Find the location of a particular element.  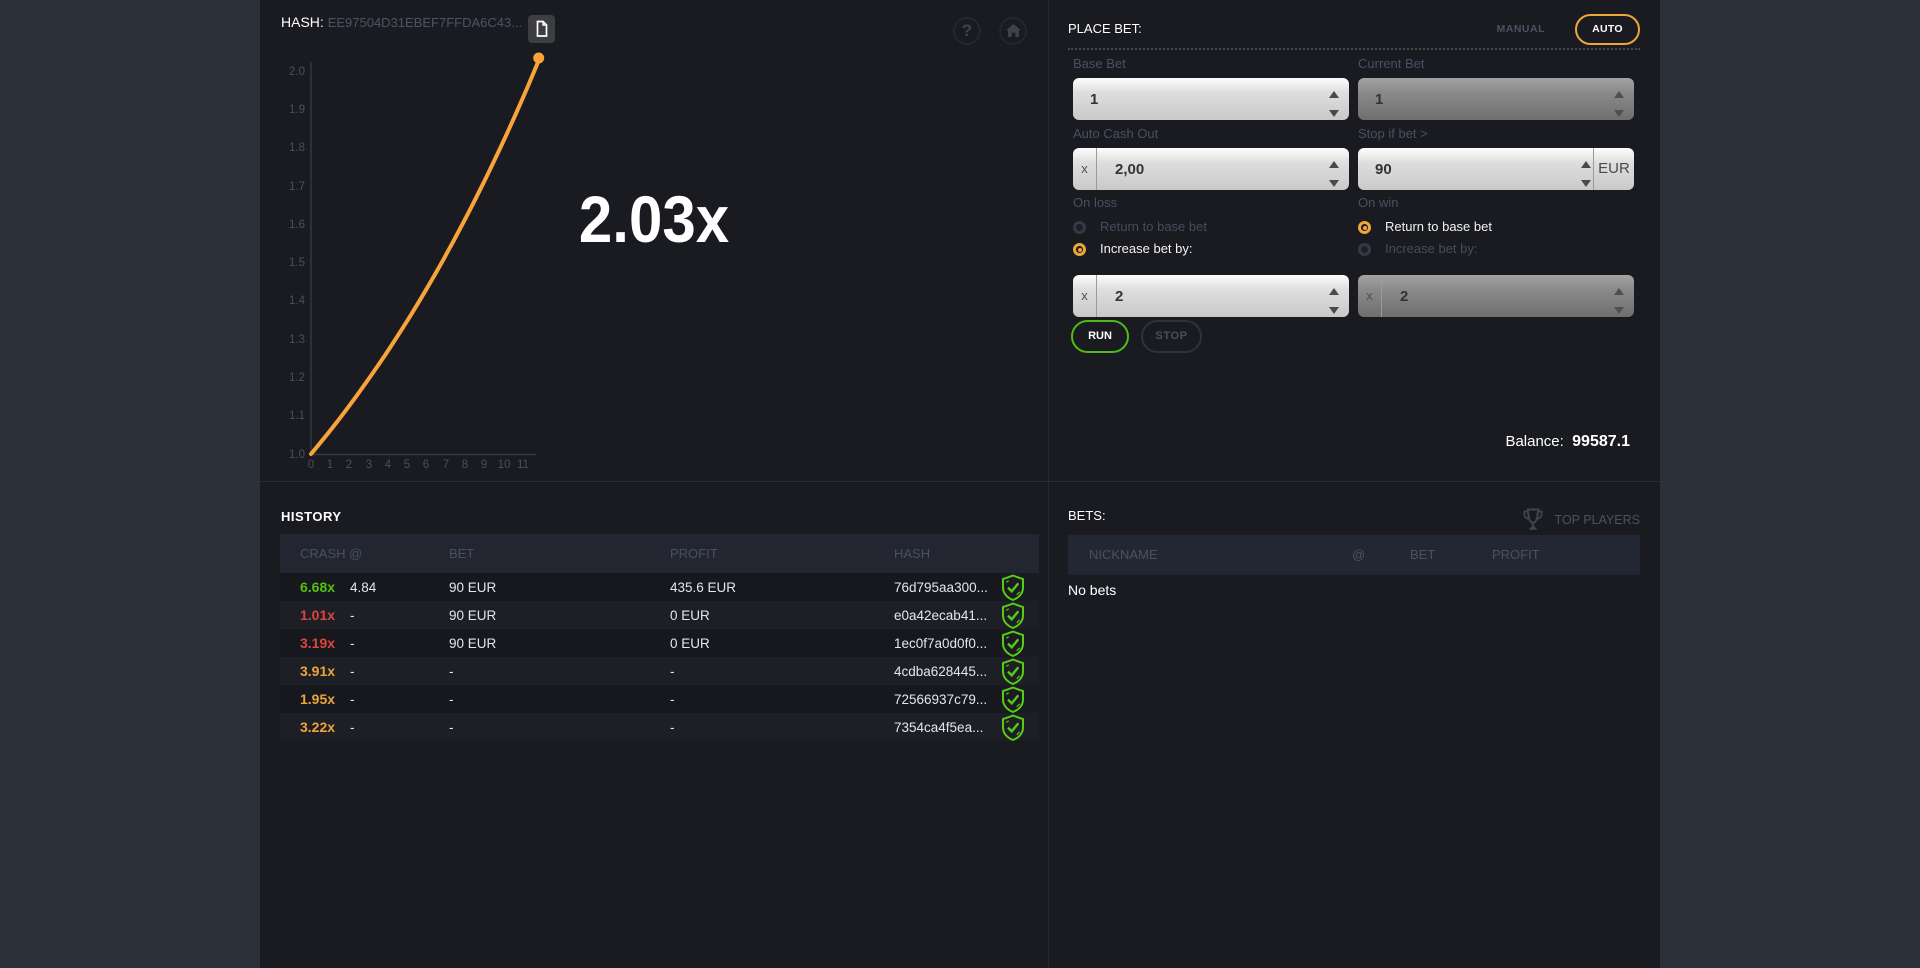

svg-text: 10 is located at coordinates (504, 465).